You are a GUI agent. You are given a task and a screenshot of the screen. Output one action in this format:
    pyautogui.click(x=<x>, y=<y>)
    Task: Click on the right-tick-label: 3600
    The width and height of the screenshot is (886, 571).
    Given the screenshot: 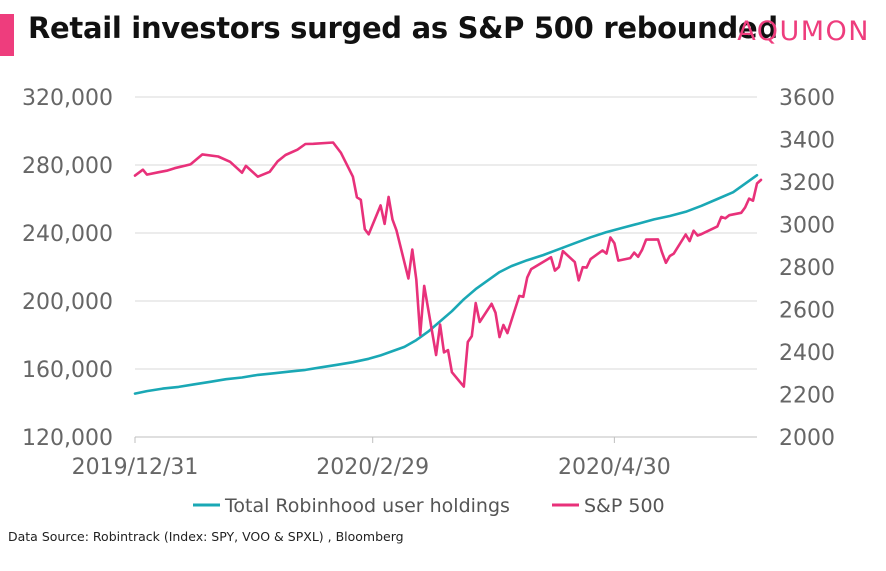 What is the action you would take?
    pyautogui.click(x=807, y=98)
    